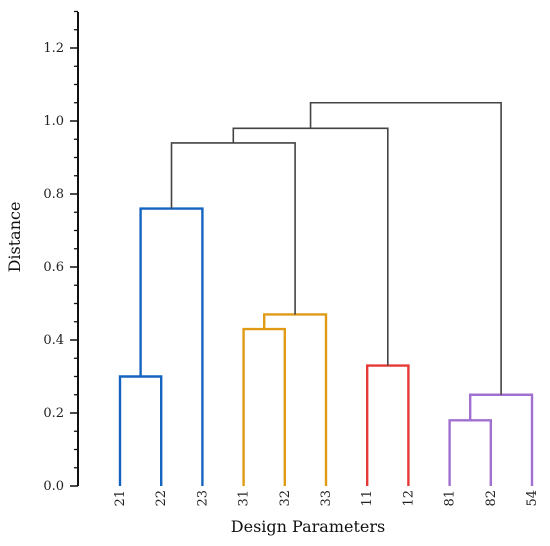 The height and width of the screenshot is (546, 550). Describe the element at coordinates (161, 498) in the screenshot. I see `leaf-label: 22` at that location.